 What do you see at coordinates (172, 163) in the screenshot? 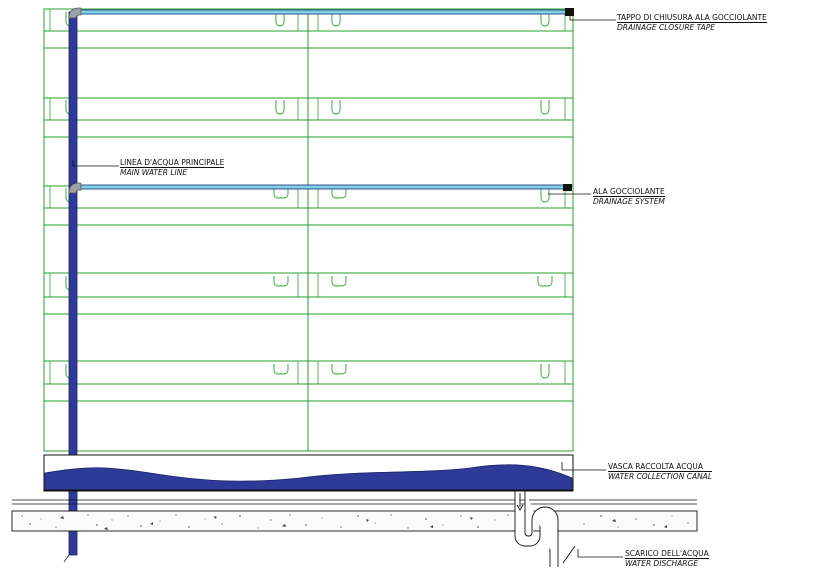
I see `label-main-water-line-it: LINEA D'ACQUA PRINCIPALE` at bounding box center [172, 163].